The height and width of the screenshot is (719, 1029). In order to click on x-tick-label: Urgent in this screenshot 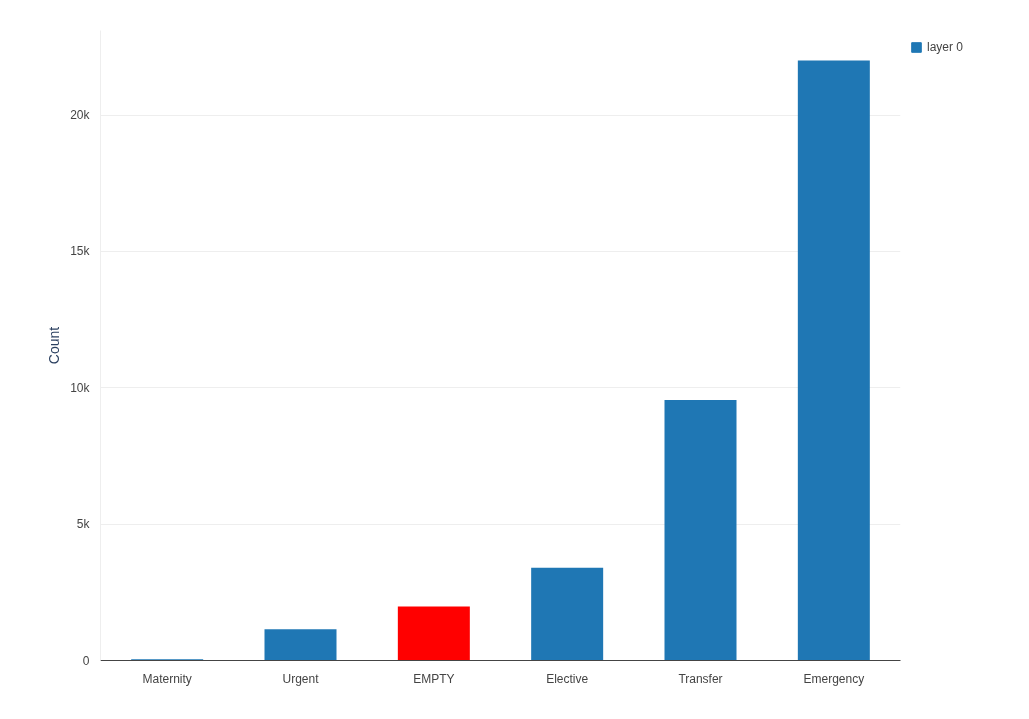, I will do `click(301, 678)`.